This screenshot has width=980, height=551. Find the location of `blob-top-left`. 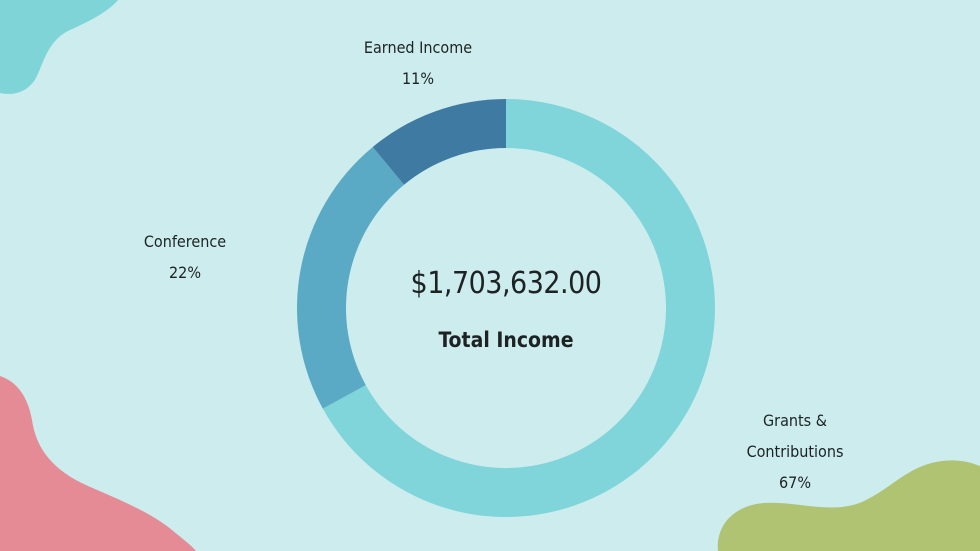

blob-top-left is located at coordinates (59, 47).